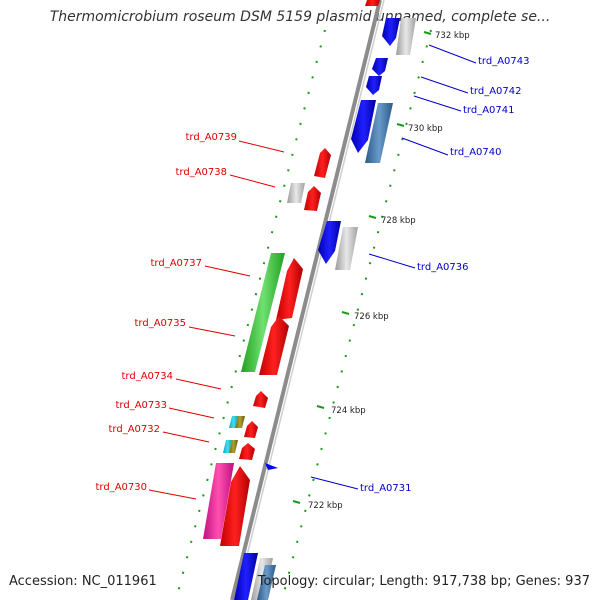 This screenshot has height=600, width=600. What do you see at coordinates (443, 267) in the screenshot?
I see `gene-label-trd_A0736: trd_A0736` at bounding box center [443, 267].